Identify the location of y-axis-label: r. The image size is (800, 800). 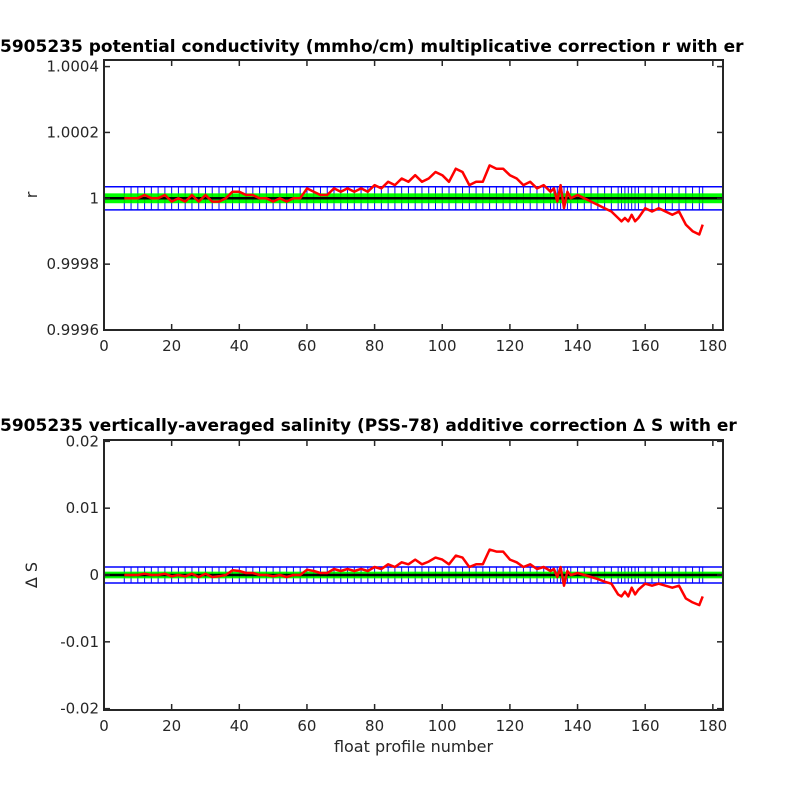
(31, 194).